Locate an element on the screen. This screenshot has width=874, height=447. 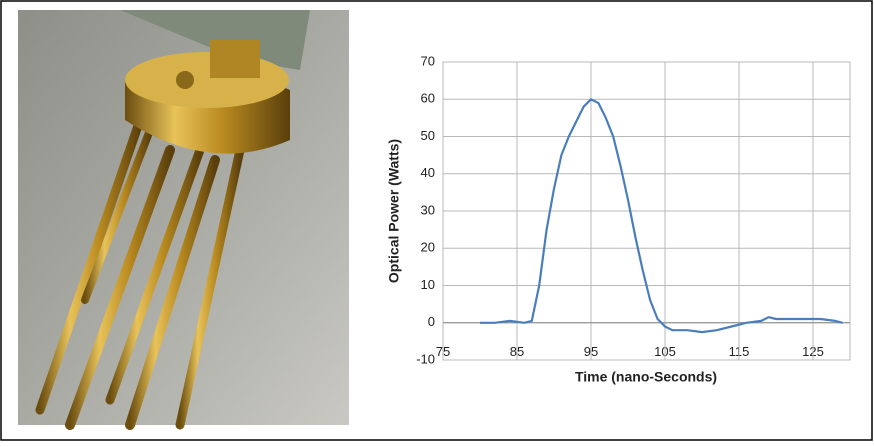
y-tick-label: 40 is located at coordinates (428, 172).